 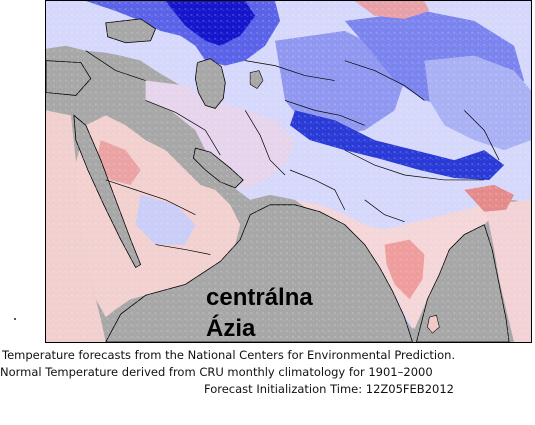 What do you see at coordinates (259, 297) in the screenshot?
I see `region-label-line1: centrálna` at bounding box center [259, 297].